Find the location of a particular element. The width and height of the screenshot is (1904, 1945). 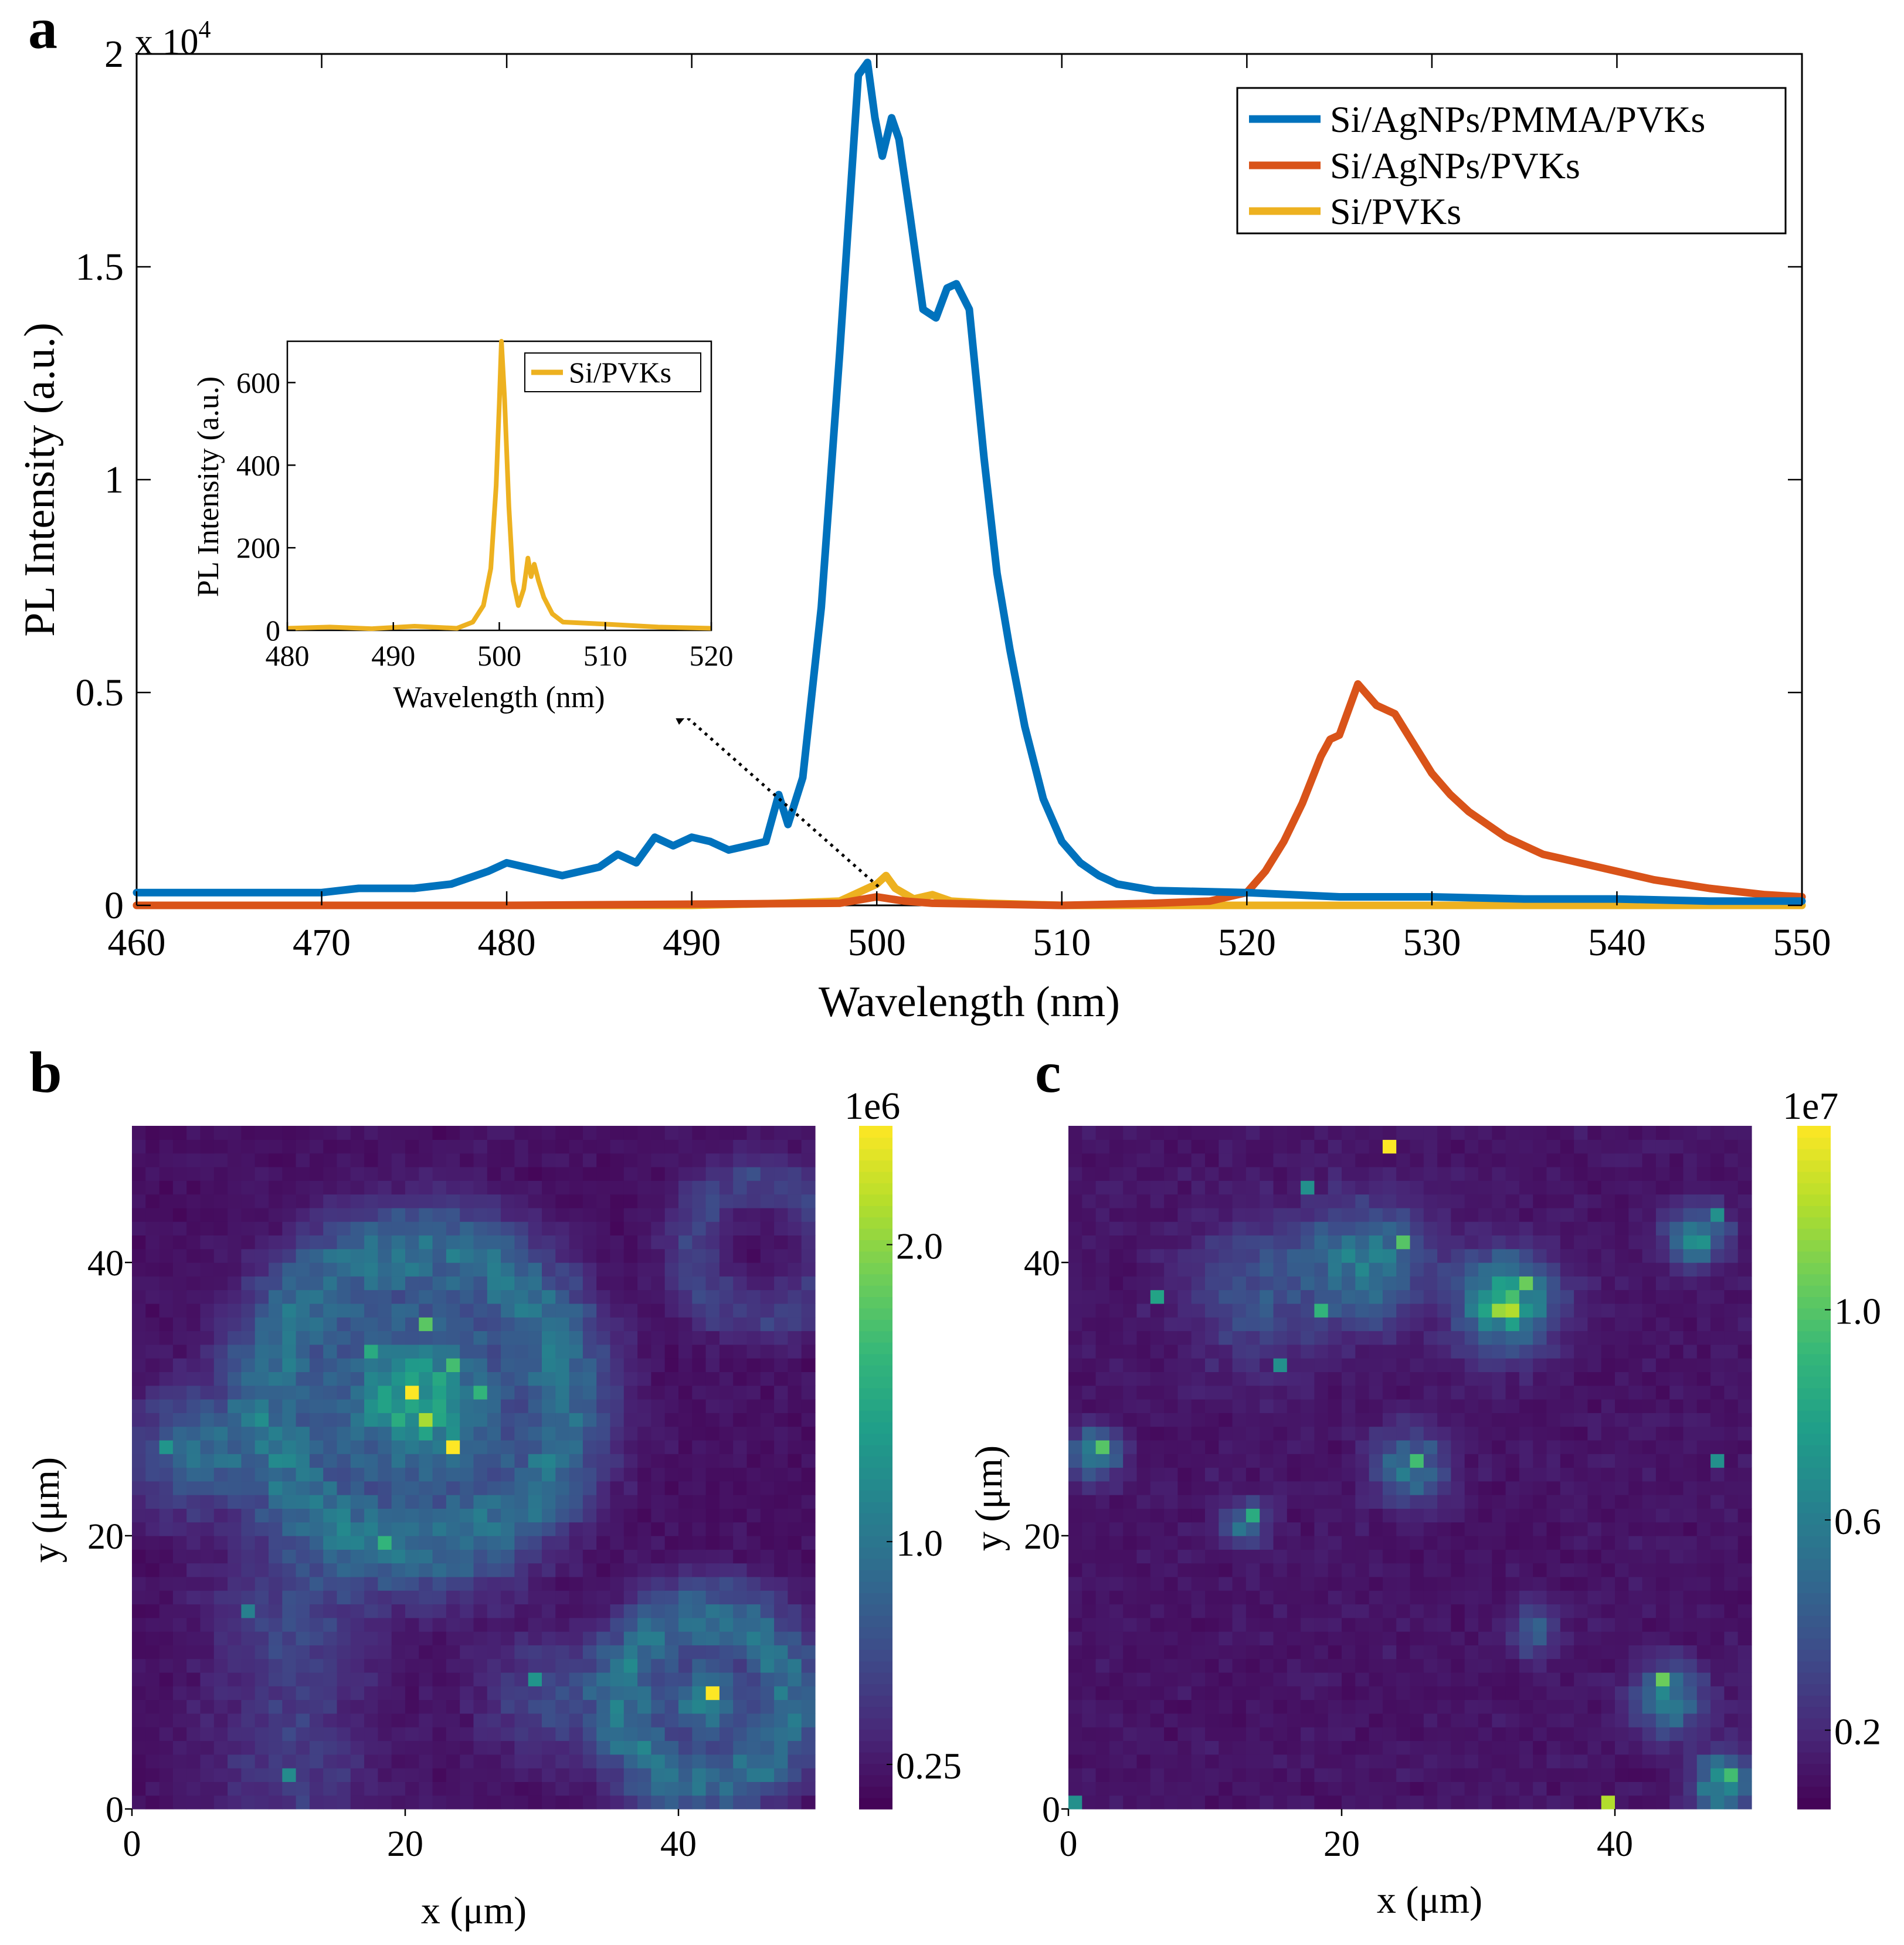

inset-x-tick-labels: 480 490 500 510 520 is located at coordinates (500, 655).